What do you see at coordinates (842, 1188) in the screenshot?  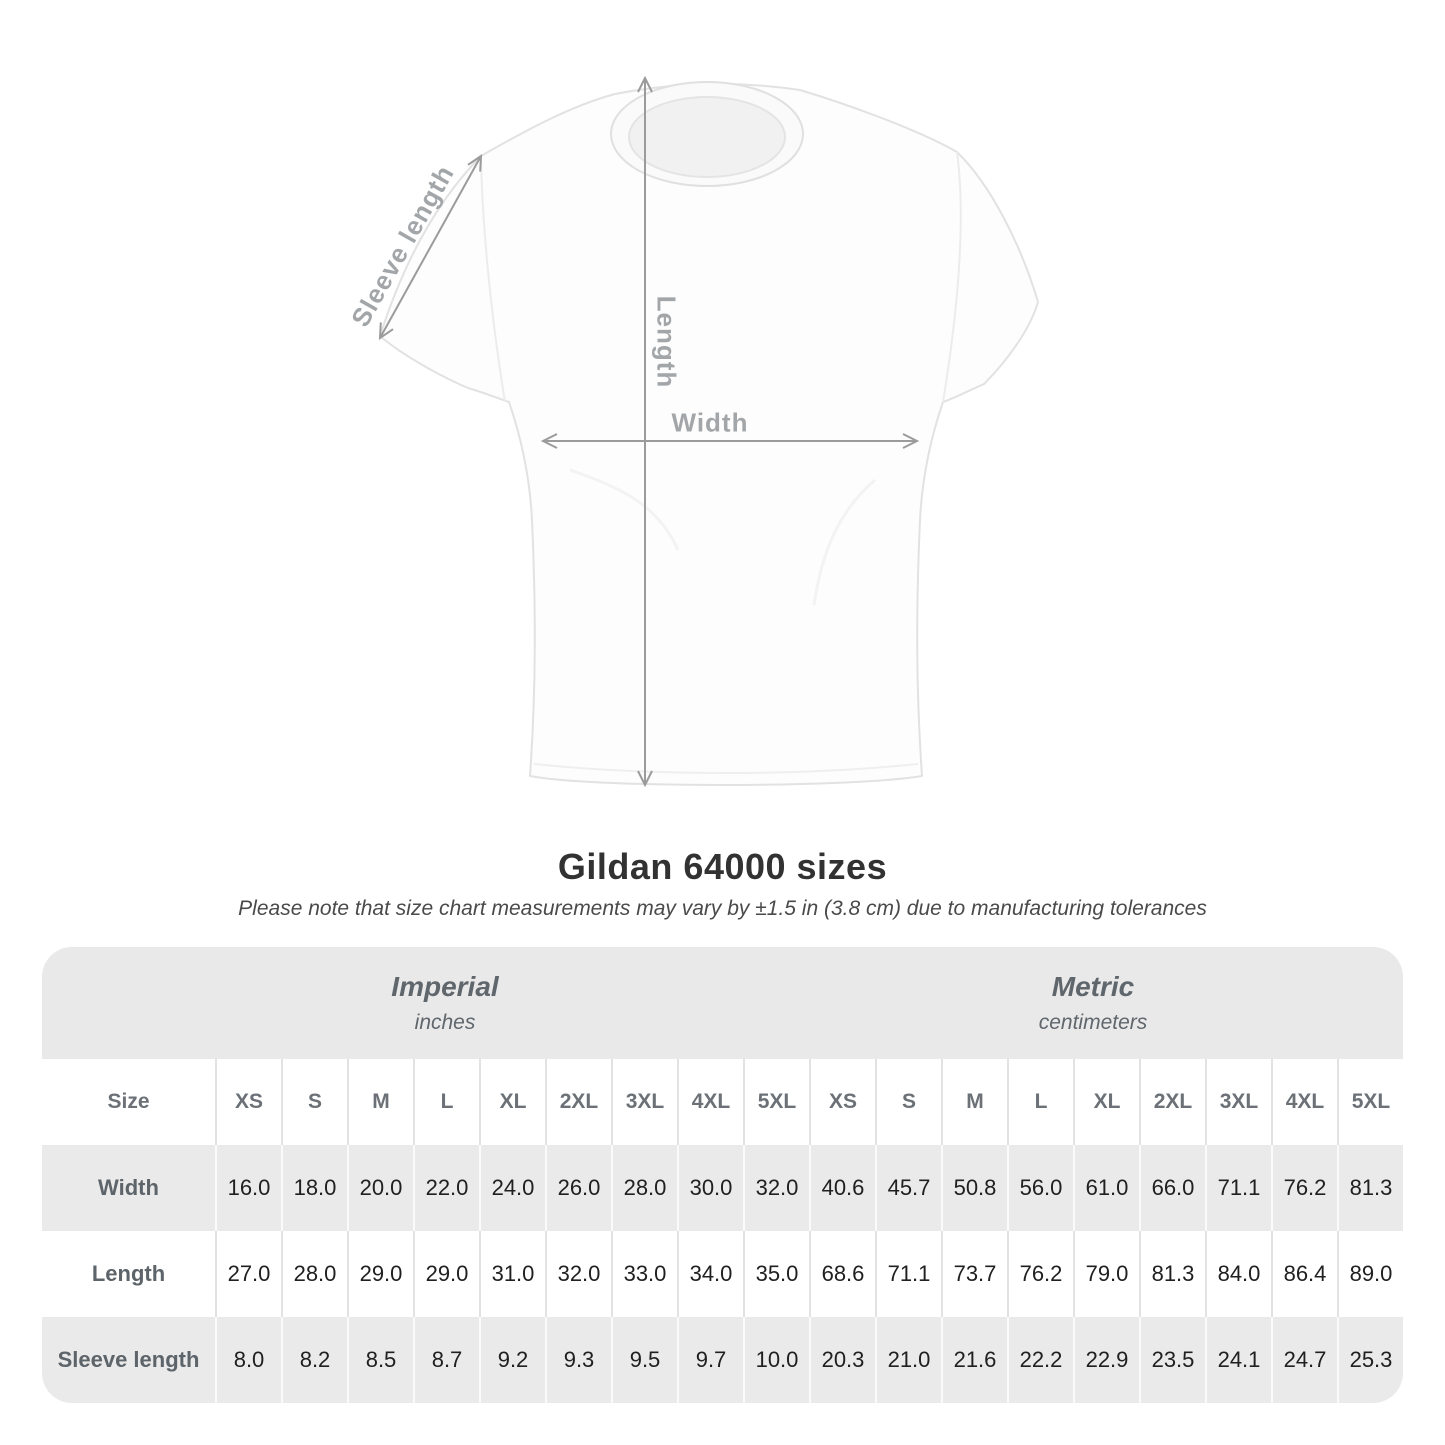 I see `metric-value-cell: 40.6` at bounding box center [842, 1188].